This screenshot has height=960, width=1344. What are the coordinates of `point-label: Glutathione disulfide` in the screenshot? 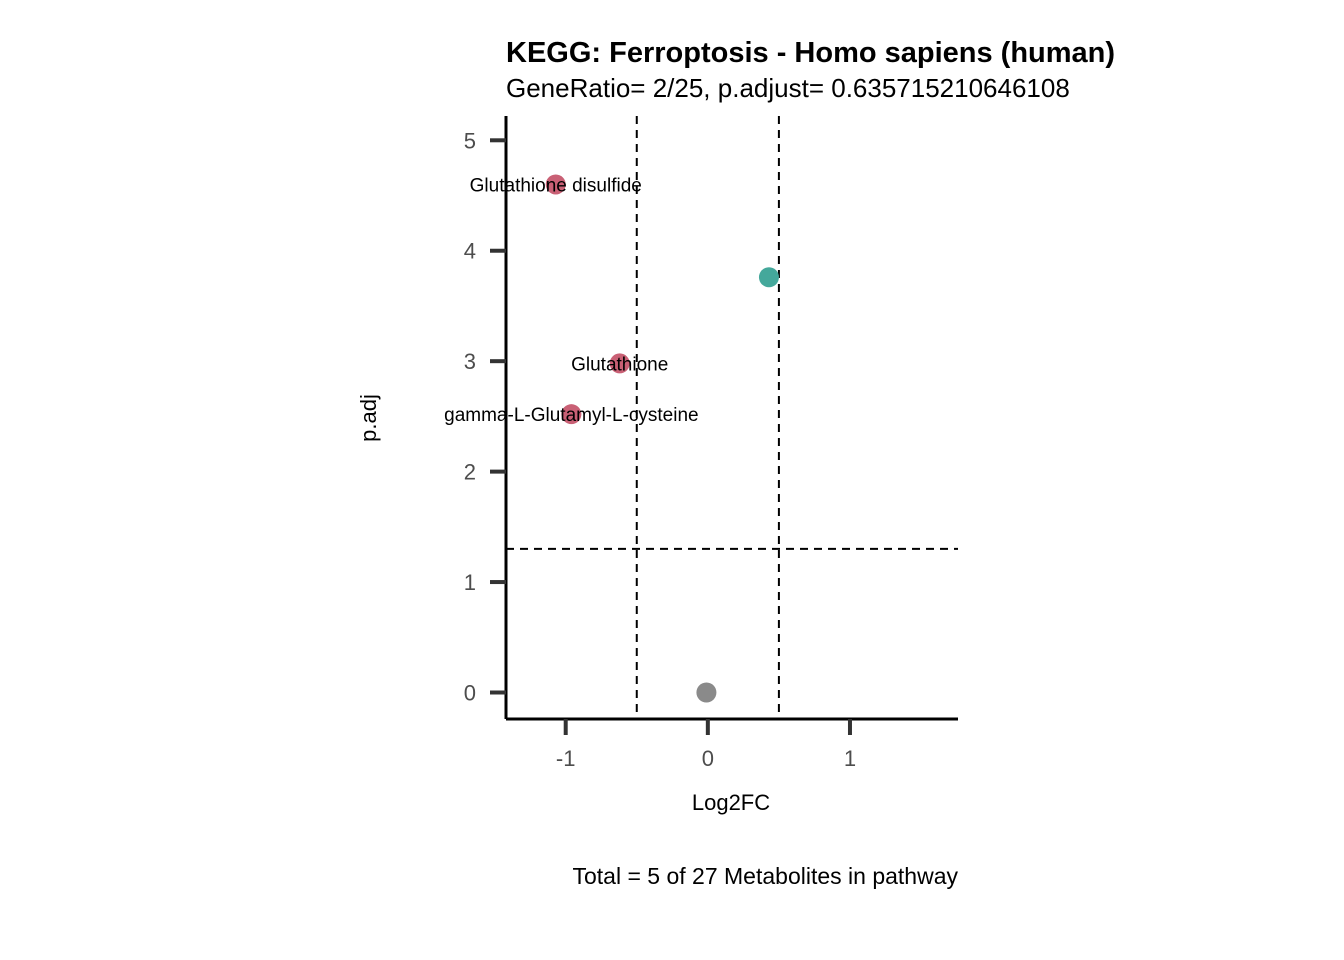 It's located at (556, 185).